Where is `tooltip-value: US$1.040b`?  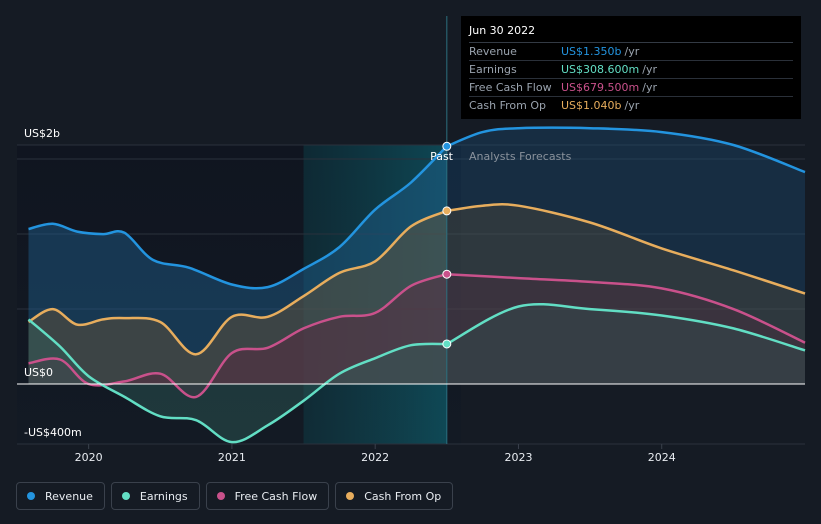 tooltip-value: US$1.040b is located at coordinates (591, 105).